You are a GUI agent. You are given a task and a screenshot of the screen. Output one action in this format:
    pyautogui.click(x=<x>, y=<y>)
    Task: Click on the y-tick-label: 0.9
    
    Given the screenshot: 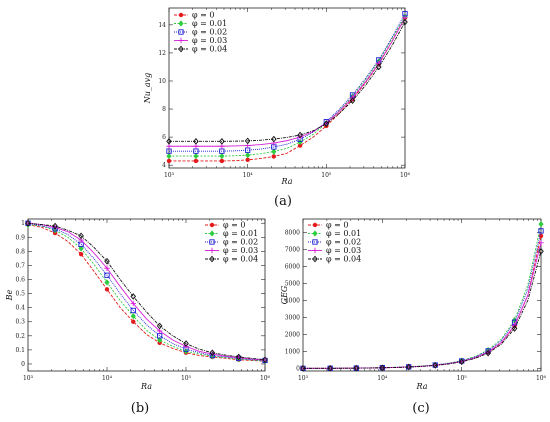 What is the action you would take?
    pyautogui.click(x=20, y=237)
    